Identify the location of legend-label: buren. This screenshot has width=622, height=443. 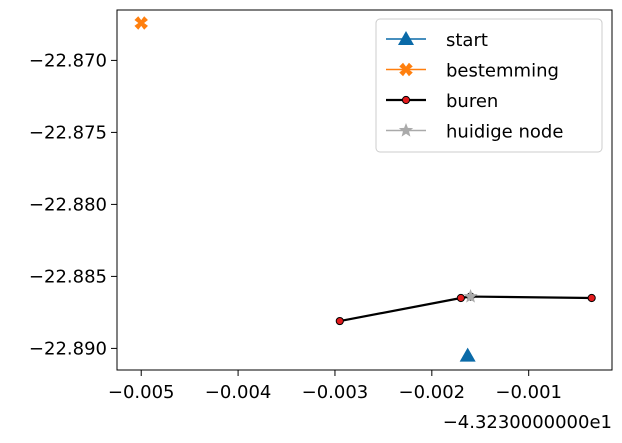
(472, 101).